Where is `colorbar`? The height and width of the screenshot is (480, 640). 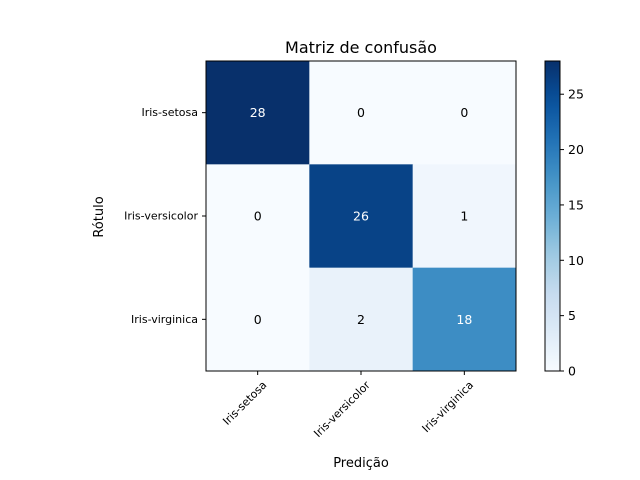 colorbar is located at coordinates (552, 216).